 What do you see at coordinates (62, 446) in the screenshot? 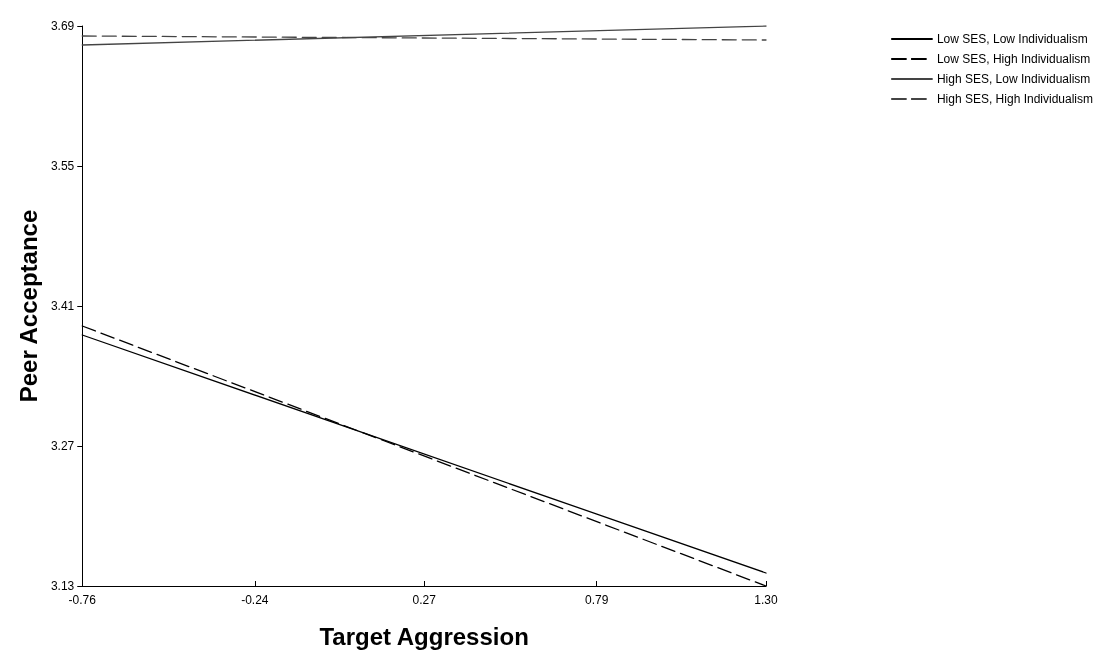
I see `y-tick-label: 3.27` at bounding box center [62, 446].